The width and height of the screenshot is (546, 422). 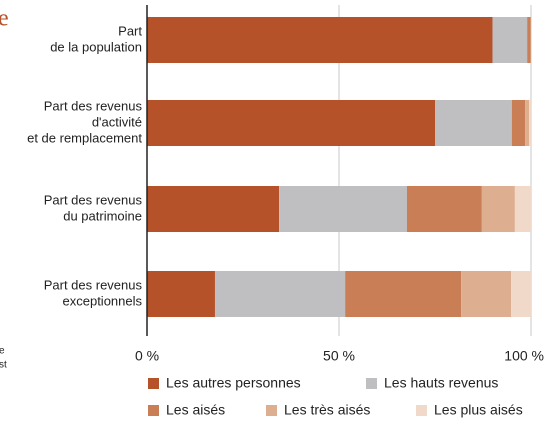 What do you see at coordinates (102, 215) in the screenshot?
I see `category-label: du patrimoine` at bounding box center [102, 215].